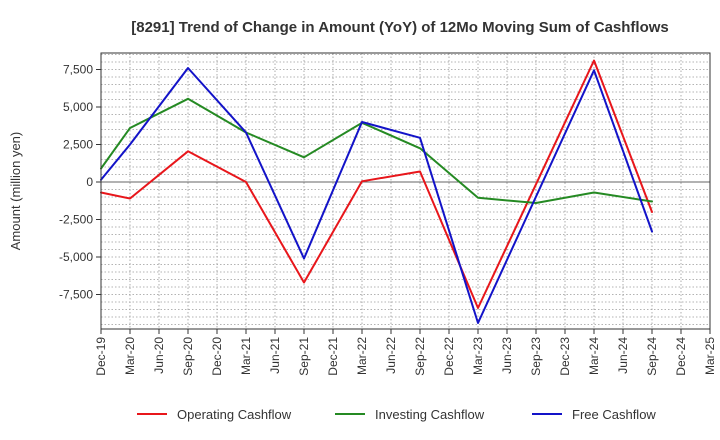  Describe the element at coordinates (188, 356) in the screenshot. I see `x-tick-label: Sep-20` at that location.